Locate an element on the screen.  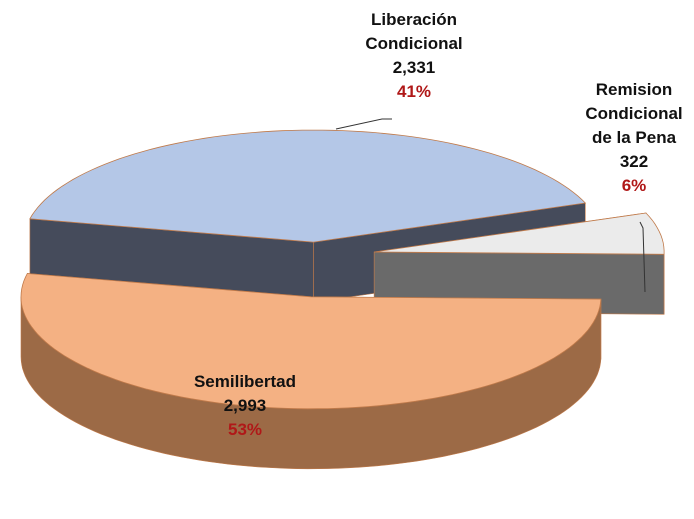
data-label: Liberación Condicional 2,331 41% is located at coordinates (414, 56).